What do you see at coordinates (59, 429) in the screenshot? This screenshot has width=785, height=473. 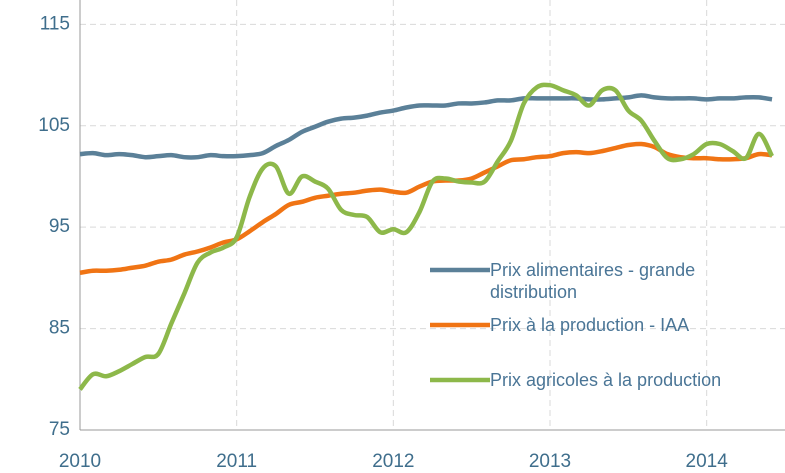 I see `y-tick-label: 75` at bounding box center [59, 429].